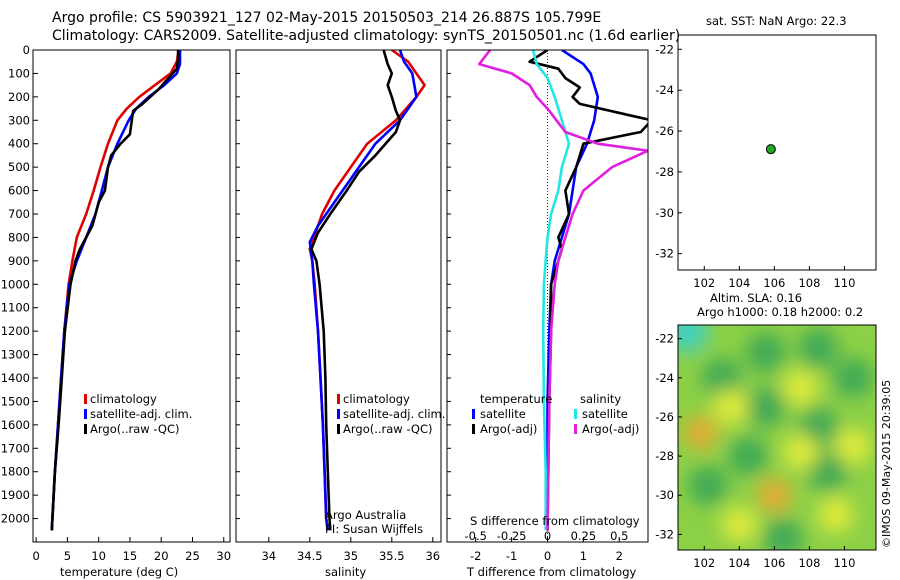  What do you see at coordinates (664, 254) in the screenshot?
I see `sst-ytick-label-5: -32` at bounding box center [664, 254].